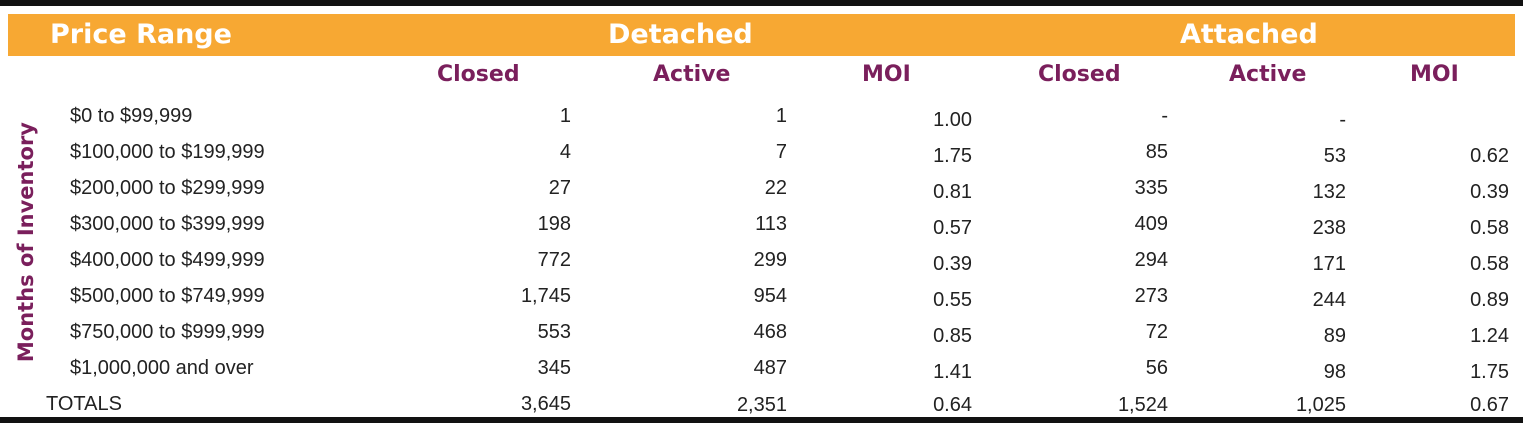  I want to click on detached-active-cell: 113, so click(771, 224).